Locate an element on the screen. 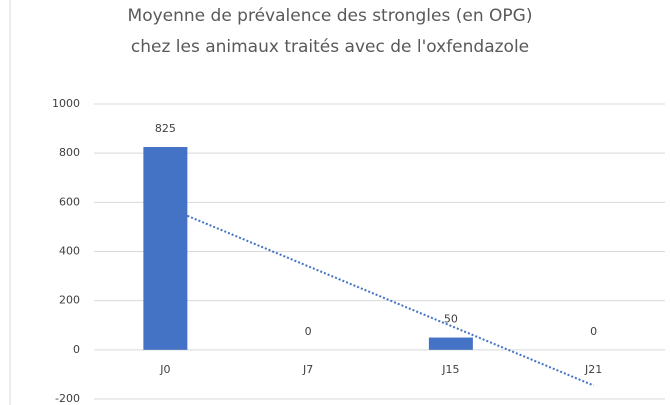 Image resolution: width=670 pixels, height=405 pixels. x-tick-label: J15 is located at coordinates (450, 369).